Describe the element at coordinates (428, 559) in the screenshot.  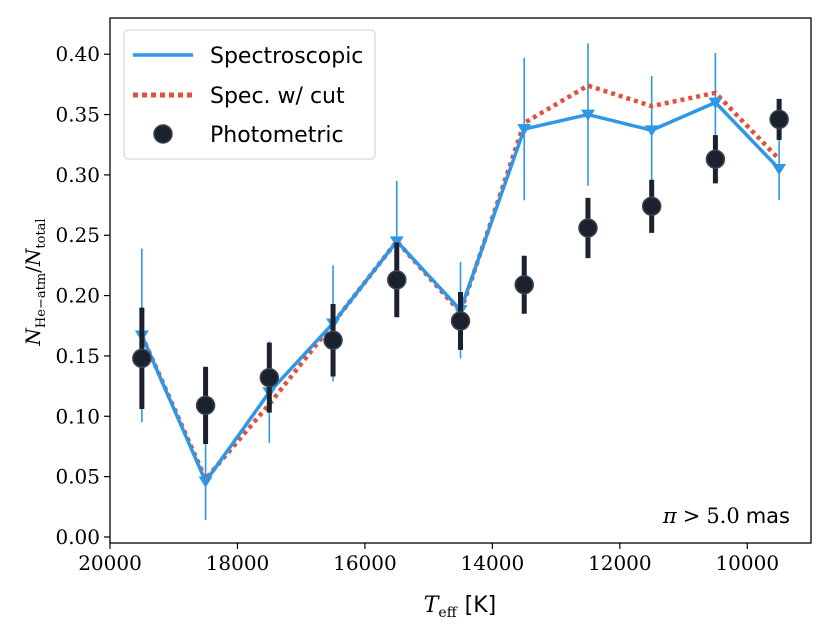
I see `x-axis-ticks: 20000 18000 16000 14000 12000 10000` at that location.